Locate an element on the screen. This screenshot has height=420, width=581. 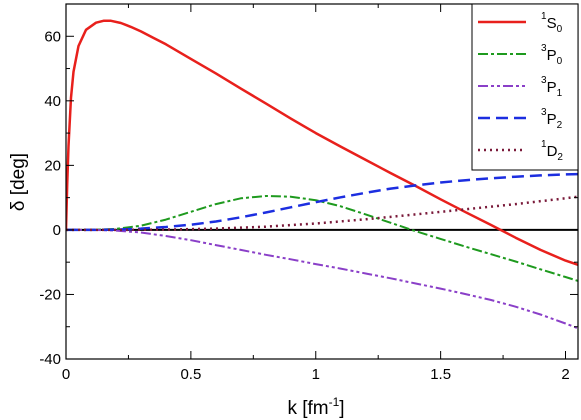
legend-label-3P2: 3P2 is located at coordinates (552, 119).